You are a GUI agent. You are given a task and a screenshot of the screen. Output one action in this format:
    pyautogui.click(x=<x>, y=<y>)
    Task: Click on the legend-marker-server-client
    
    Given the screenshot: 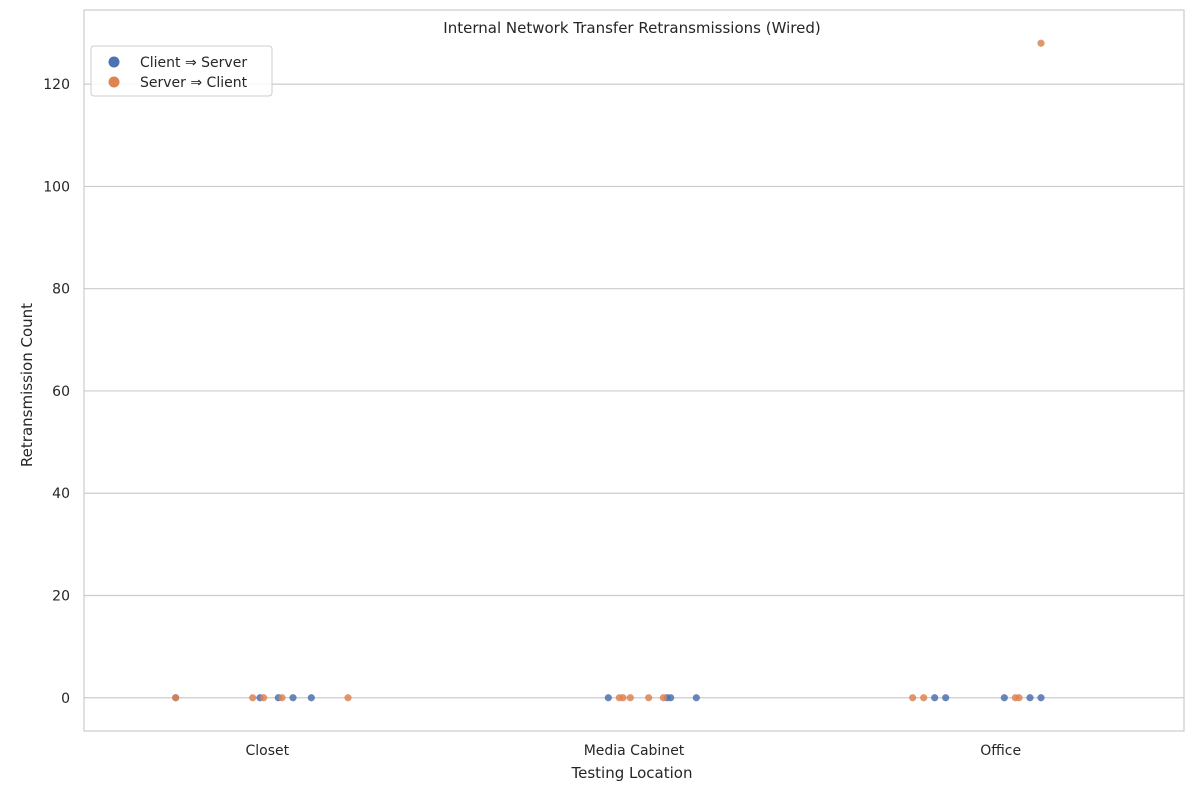 What is the action you would take?
    pyautogui.click(x=114, y=82)
    